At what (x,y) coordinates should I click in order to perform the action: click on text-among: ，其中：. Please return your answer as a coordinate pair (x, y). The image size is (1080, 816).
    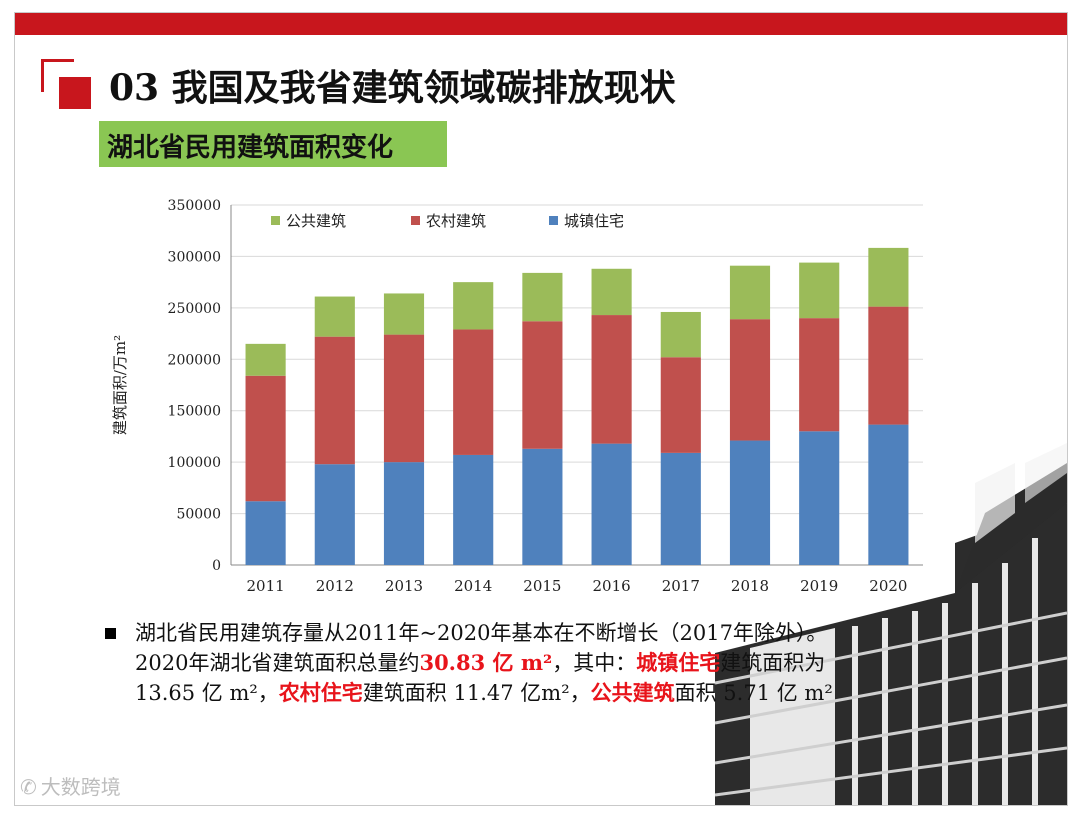
    Looking at the image, I should click on (594, 663).